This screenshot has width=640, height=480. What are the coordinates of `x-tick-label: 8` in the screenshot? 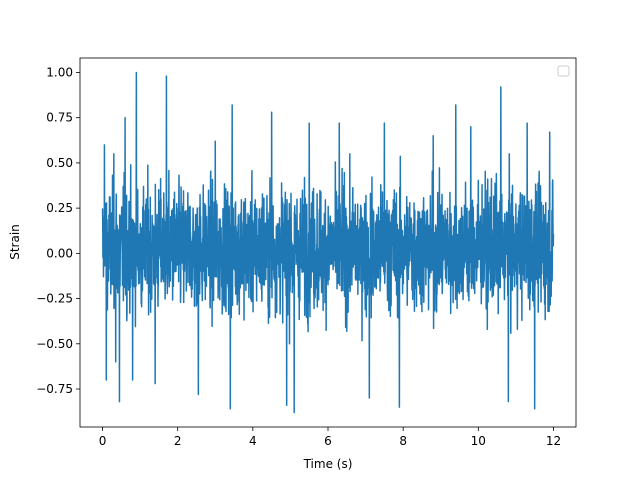 It's located at (403, 441).